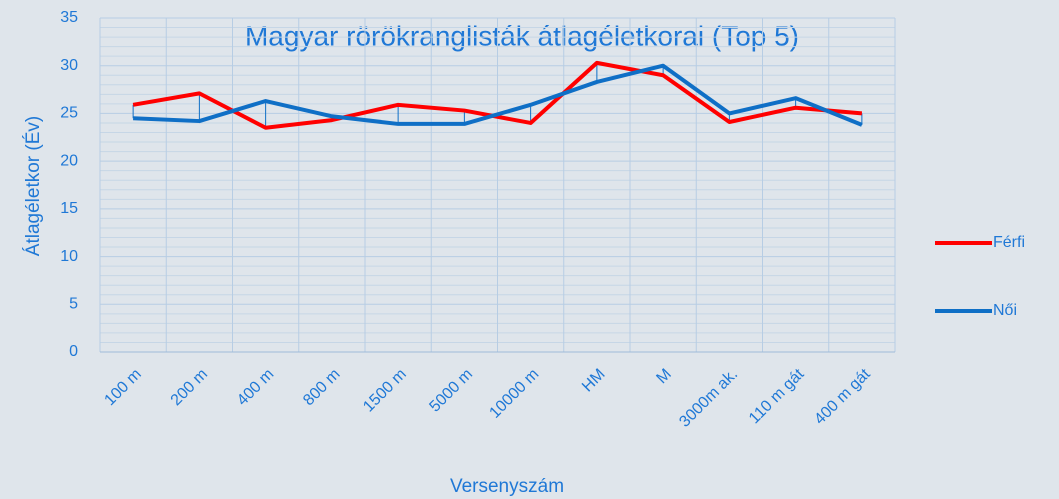  I want to click on legend-label: Férfi, so click(1009, 242).